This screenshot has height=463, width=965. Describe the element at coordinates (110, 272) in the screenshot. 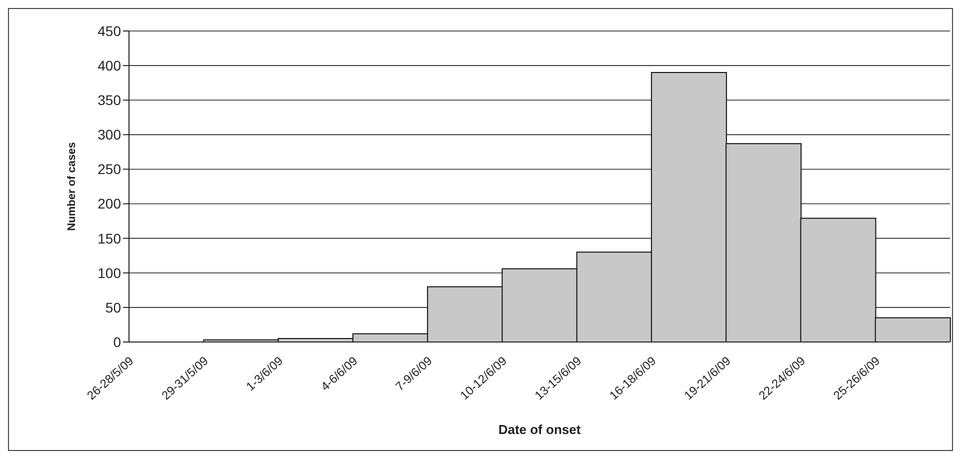

I see `y-tick-label: 100` at that location.